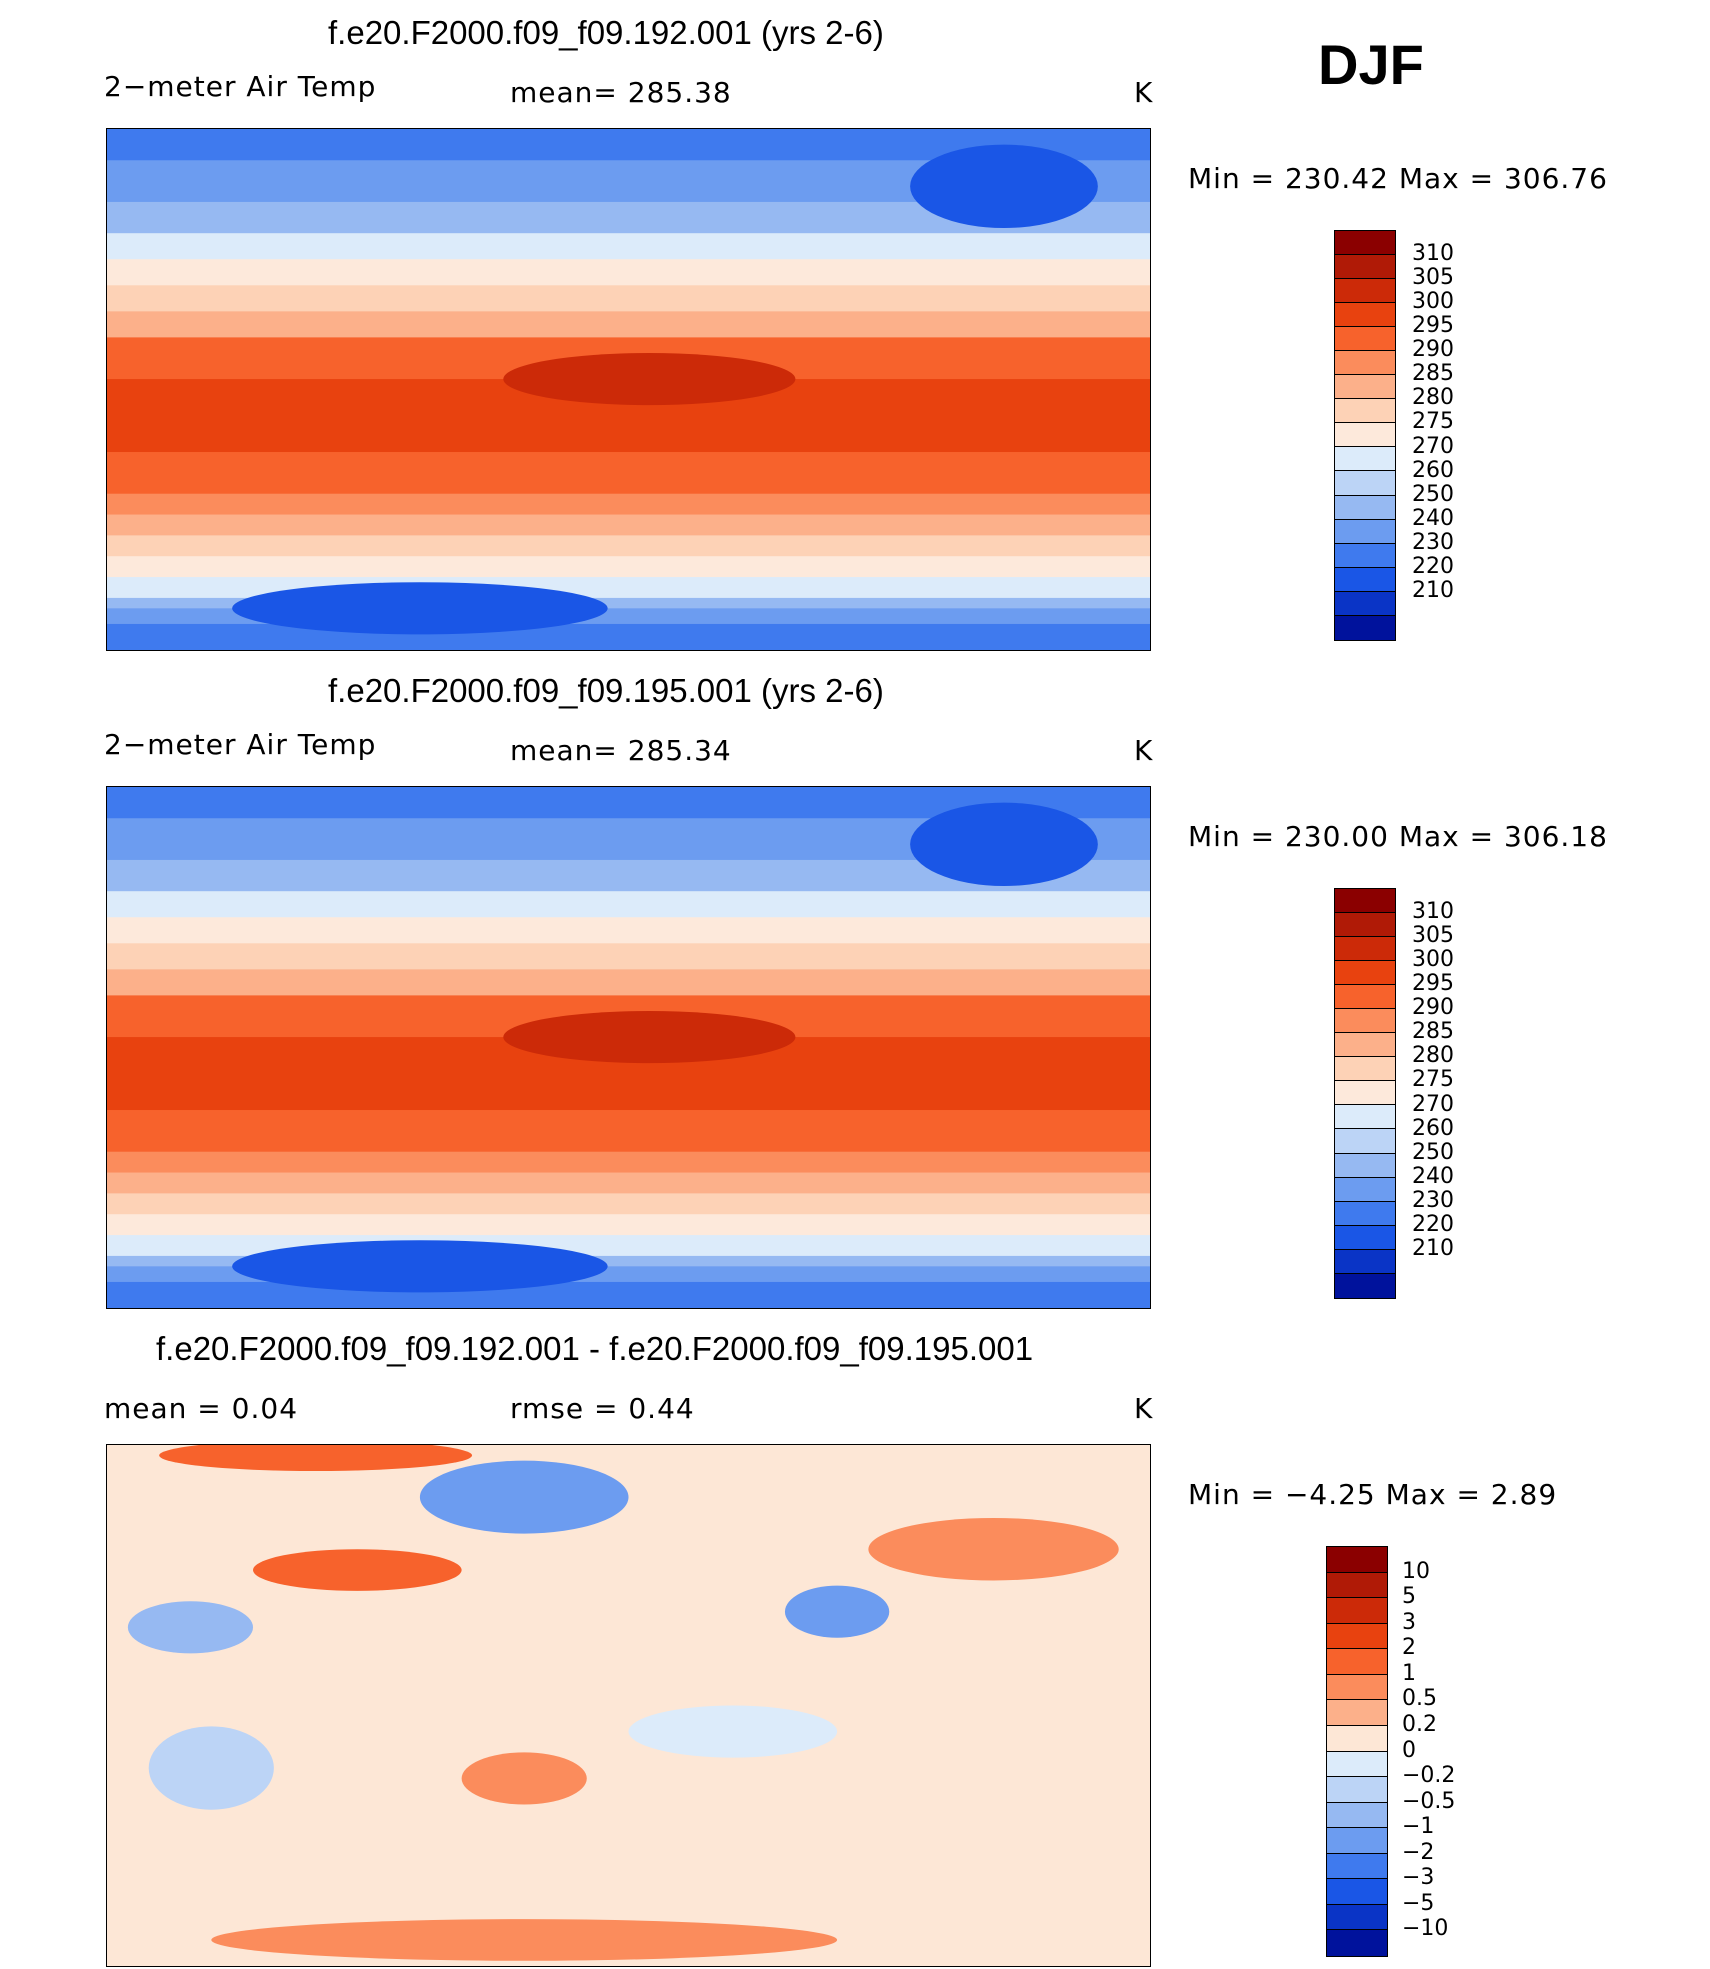 Image resolution: width=1710 pixels, height=1969 pixels. What do you see at coordinates (1365, 1093) in the screenshot?
I see `panel-2-colorbar` at bounding box center [1365, 1093].